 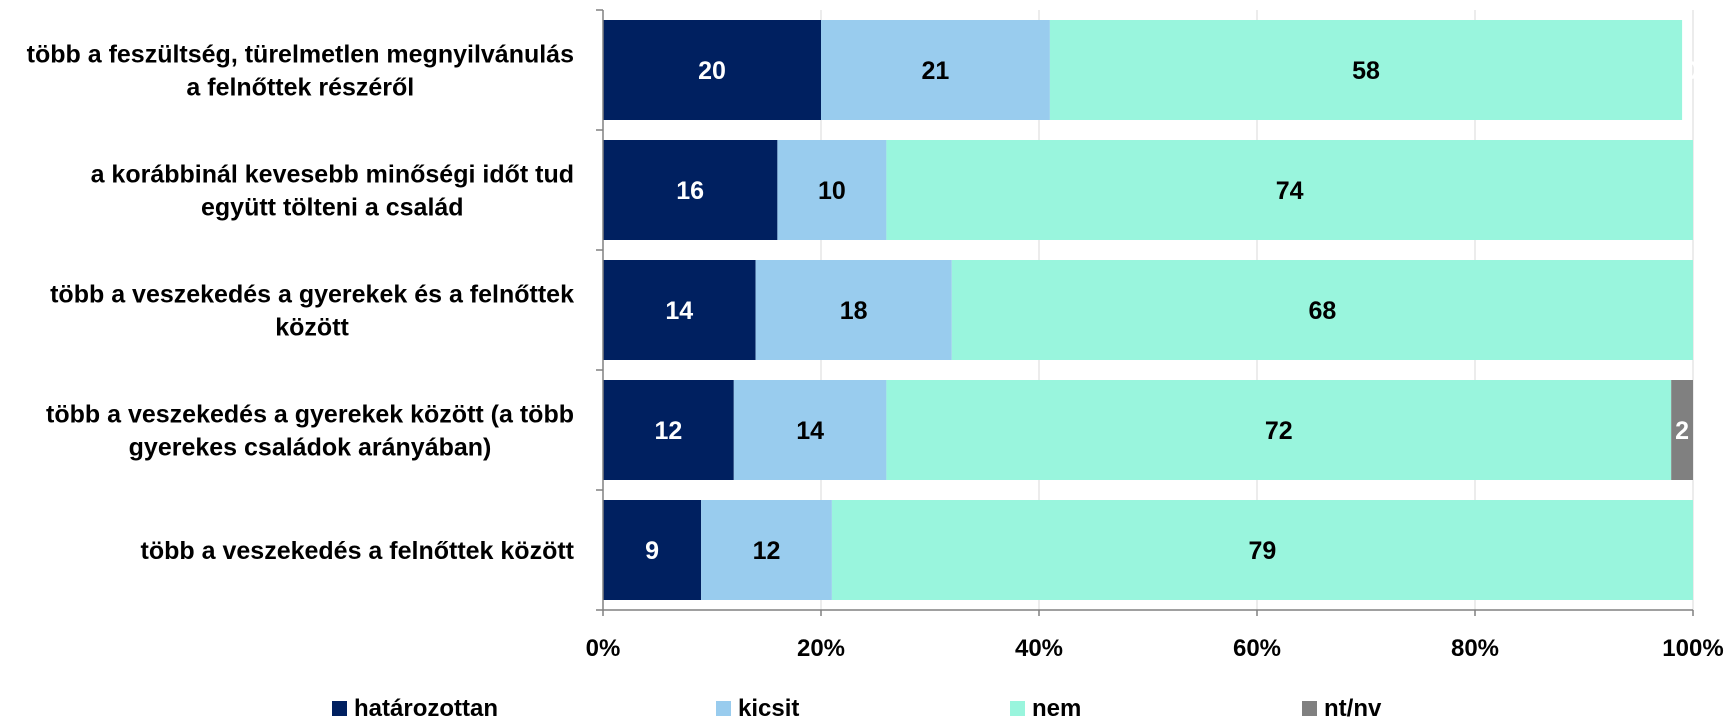 I want to click on data-label: 21, so click(x=936, y=71).